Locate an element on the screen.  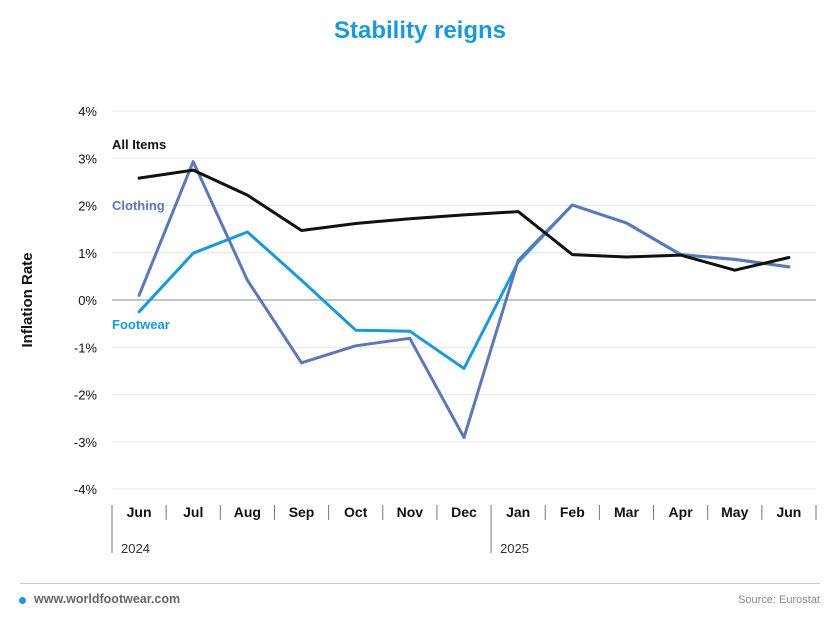
y-tick-label: 2% is located at coordinates (87, 206).